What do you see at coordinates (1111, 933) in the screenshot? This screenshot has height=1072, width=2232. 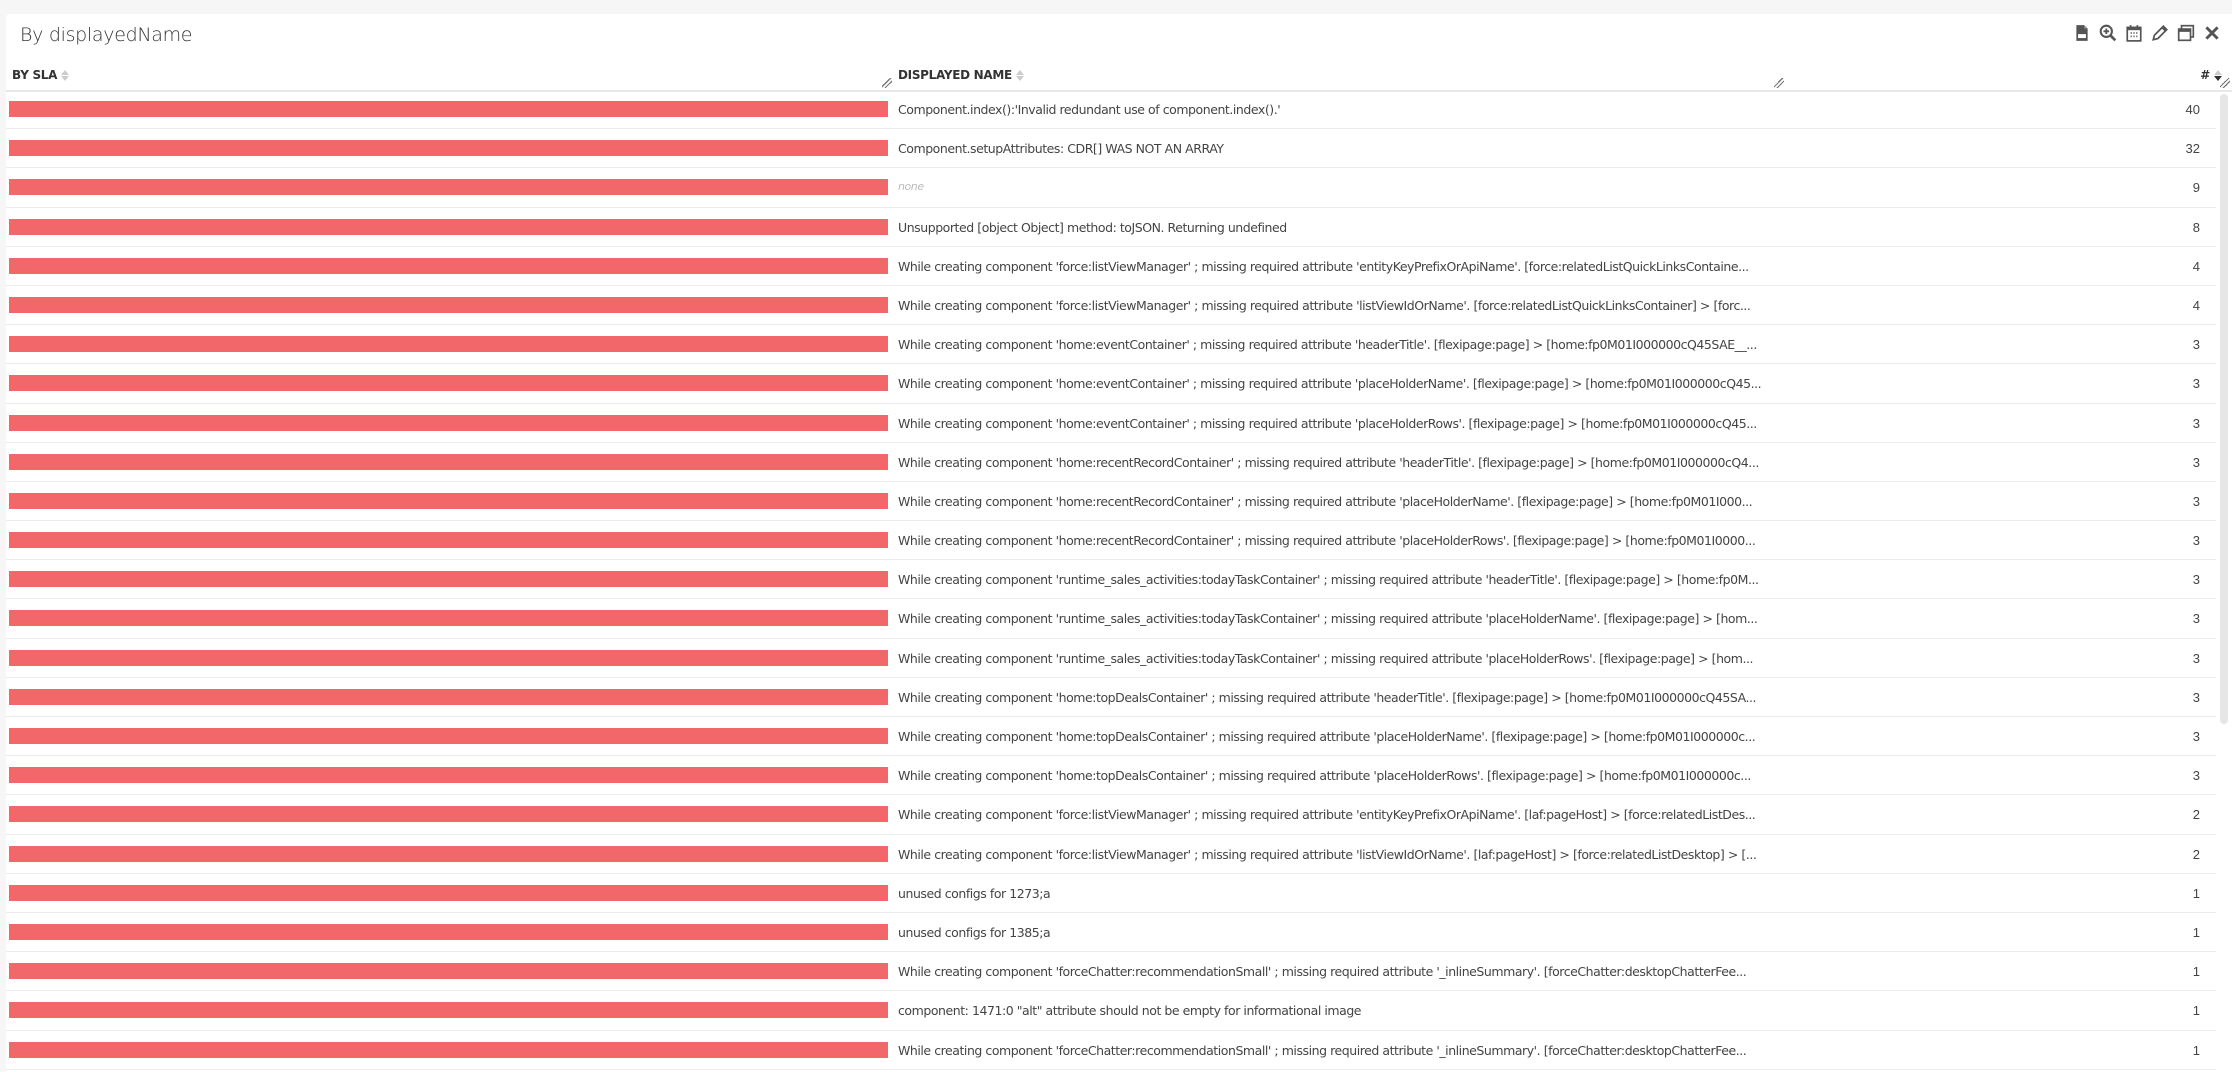 I see `table-row: unused configs for 1385;a 1` at bounding box center [1111, 933].